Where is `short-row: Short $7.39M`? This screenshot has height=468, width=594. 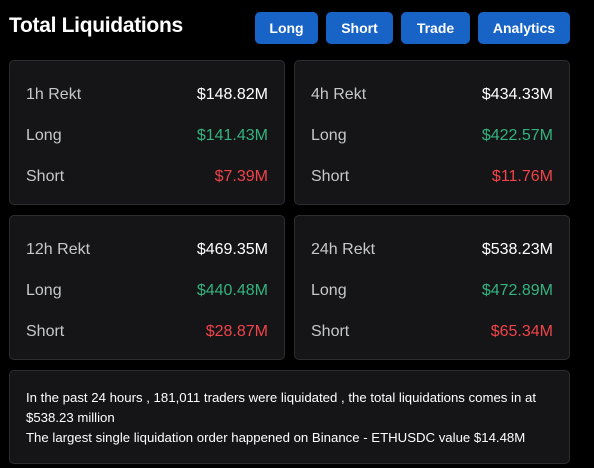 short-row: Short $7.39M is located at coordinates (147, 177).